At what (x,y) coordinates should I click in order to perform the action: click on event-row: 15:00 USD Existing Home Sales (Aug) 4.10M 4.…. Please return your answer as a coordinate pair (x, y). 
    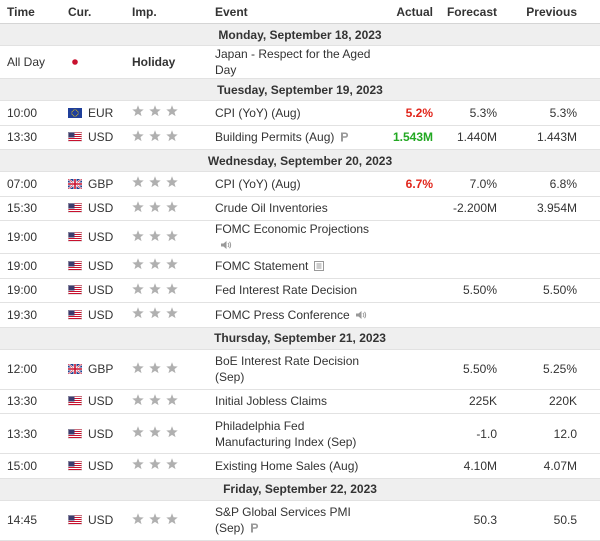
    Looking at the image, I should click on (300, 466).